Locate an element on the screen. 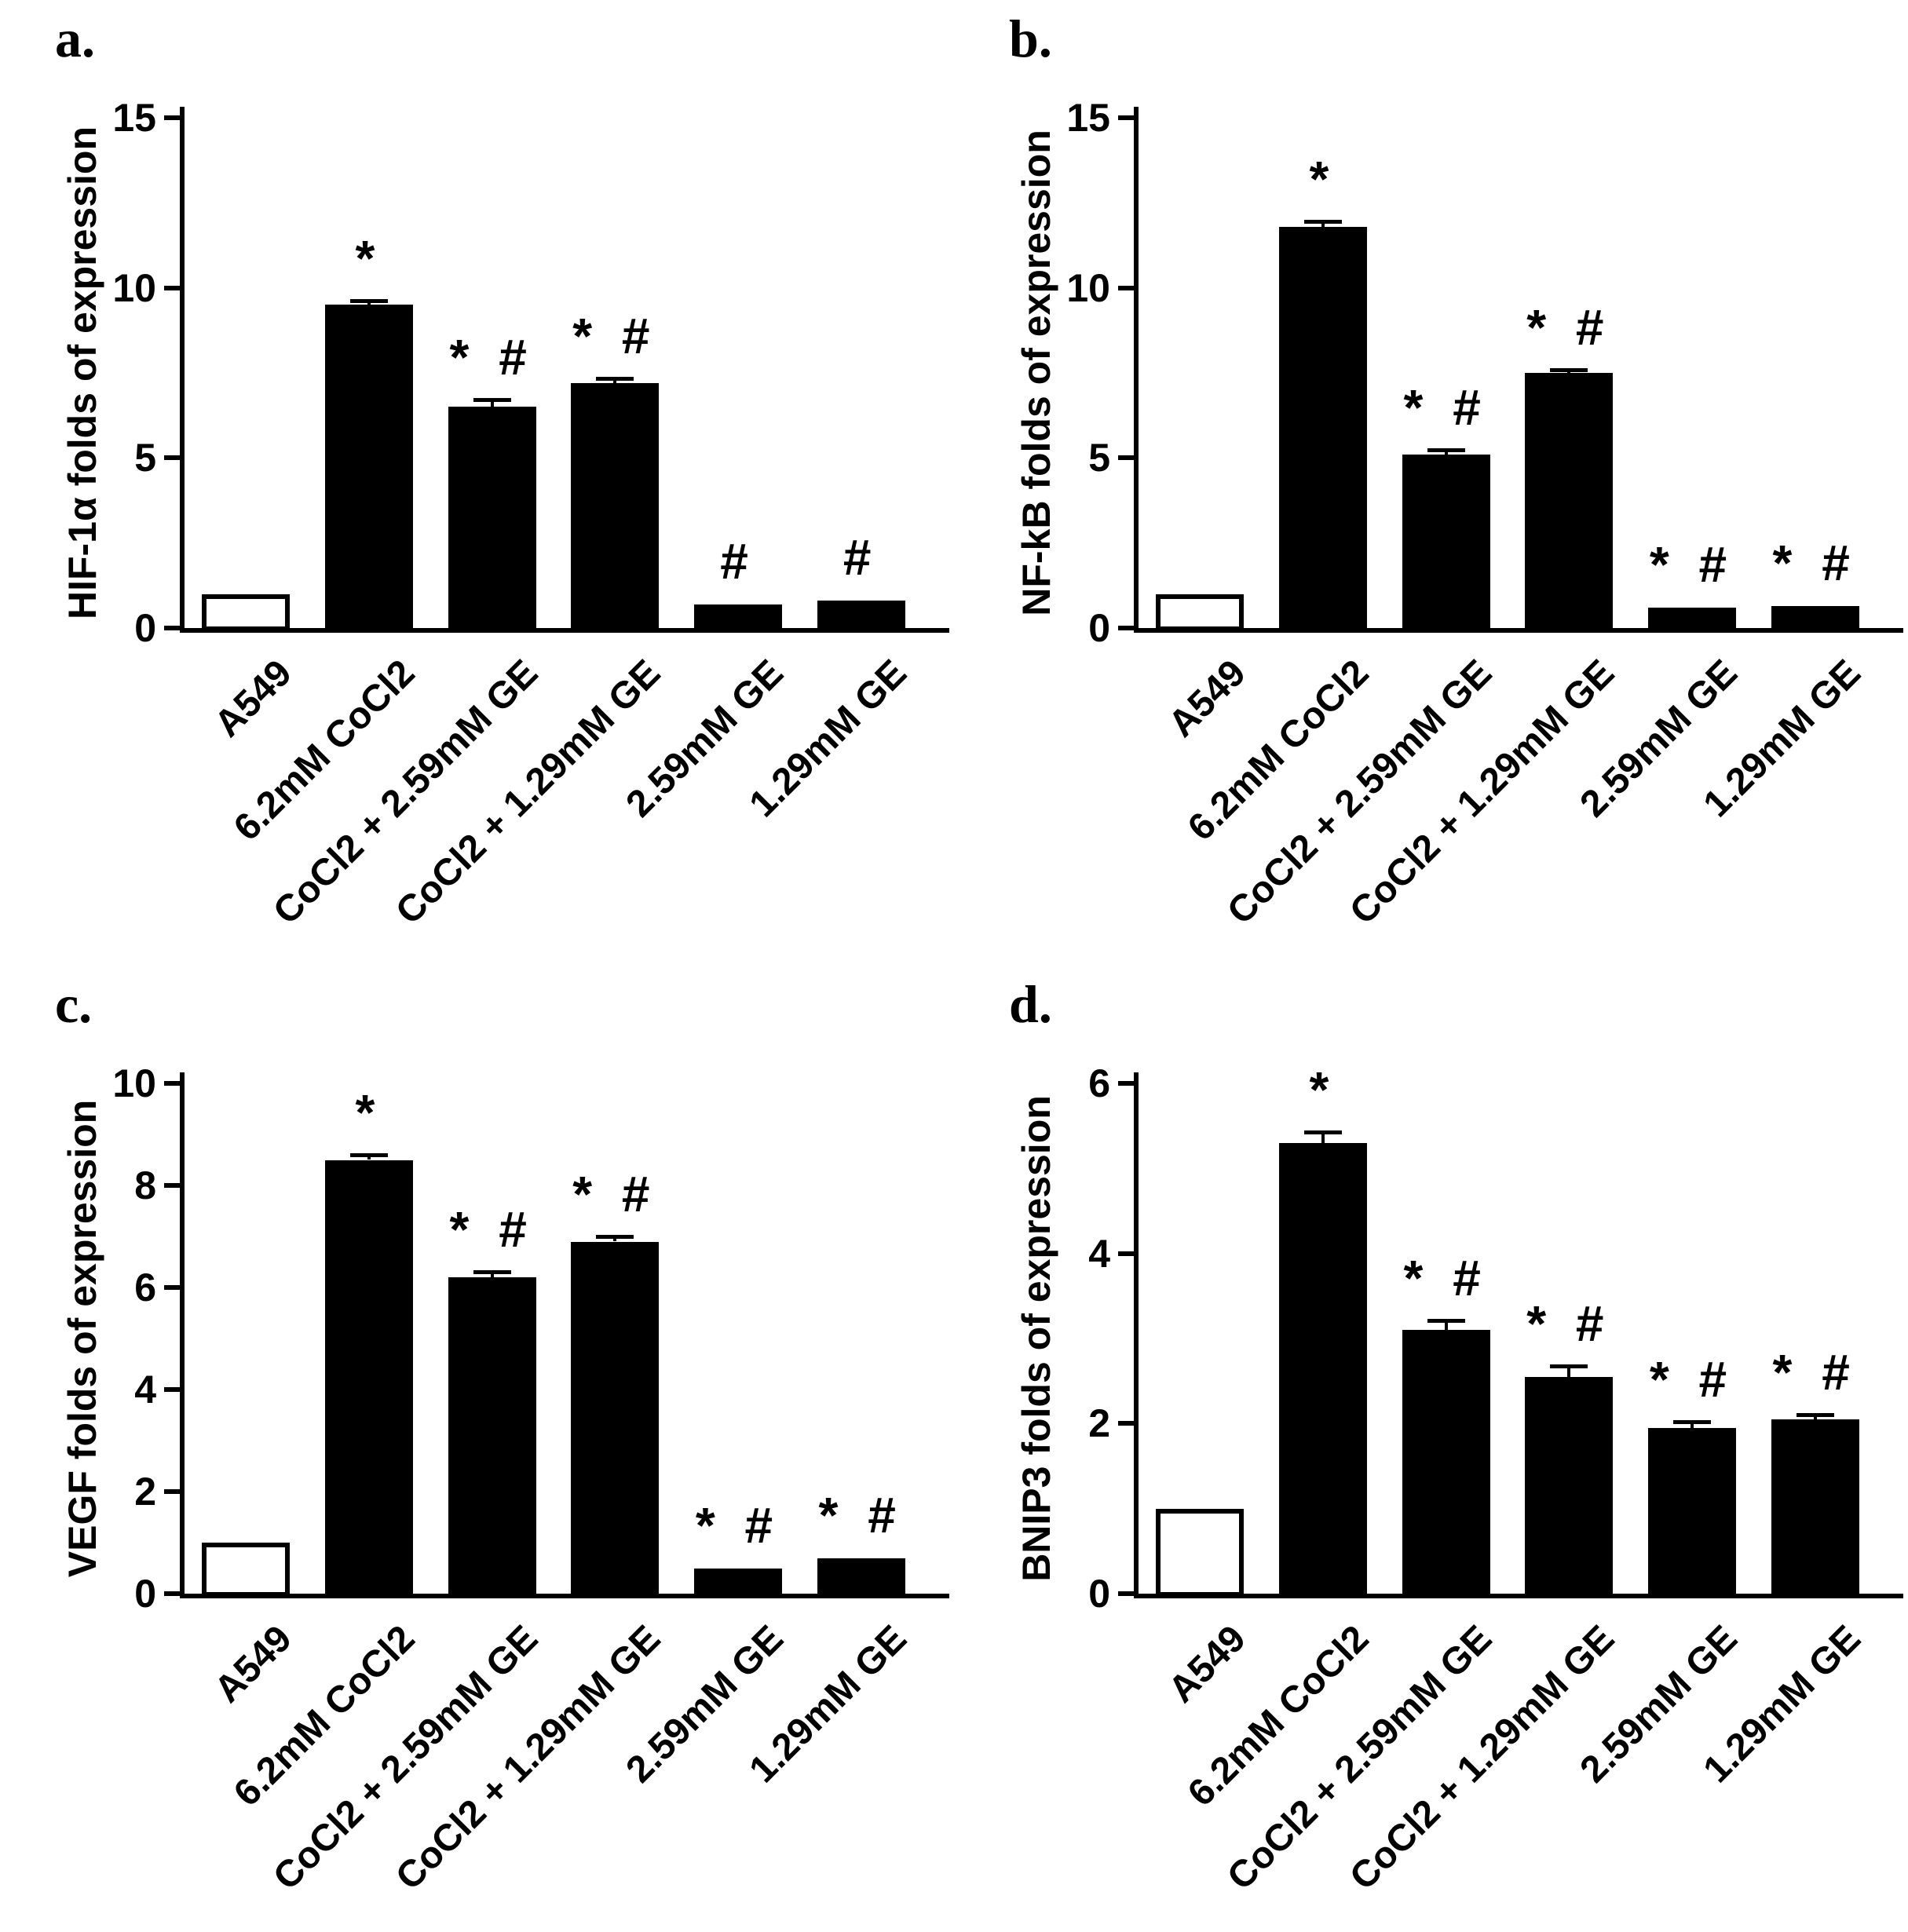 Image resolution: width=1908 pixels, height=1932 pixels. panel-letter: a. is located at coordinates (75, 38).